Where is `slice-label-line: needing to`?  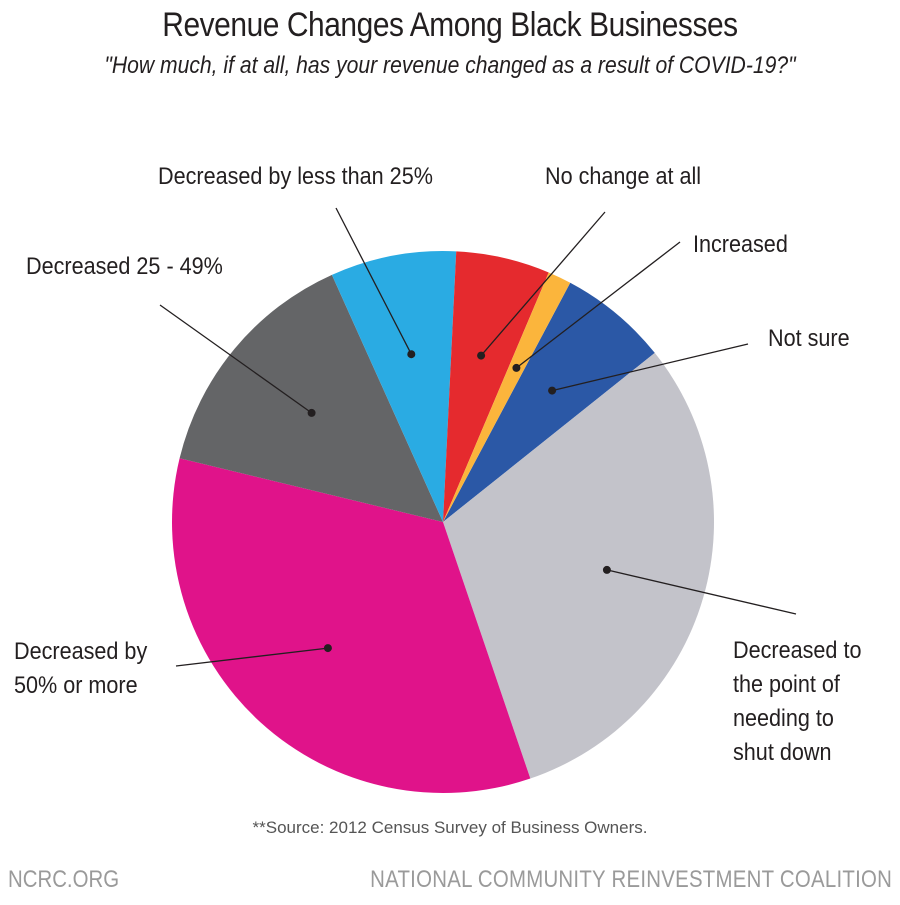 slice-label-line: needing to is located at coordinates (783, 717).